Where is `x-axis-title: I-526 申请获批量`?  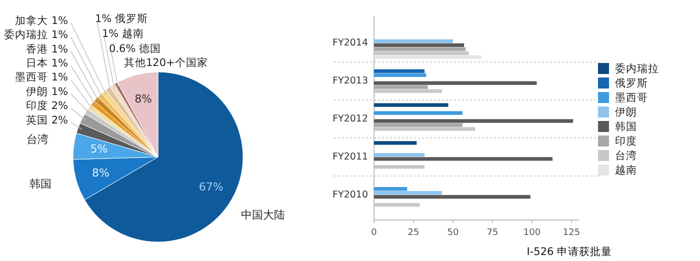
x-axis-title: I-526 申请获批量 is located at coordinates (569, 251).